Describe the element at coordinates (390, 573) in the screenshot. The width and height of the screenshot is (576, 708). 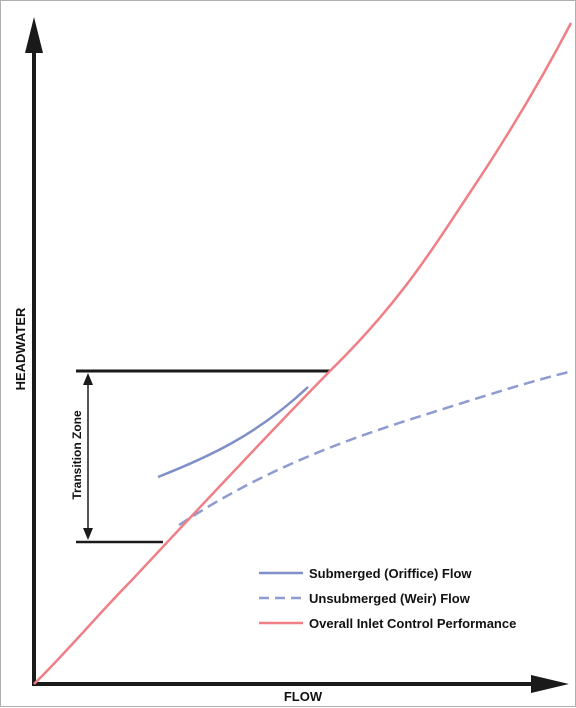
I see `legend-submerged-label: Submerged (Oriffice) Flow` at that location.